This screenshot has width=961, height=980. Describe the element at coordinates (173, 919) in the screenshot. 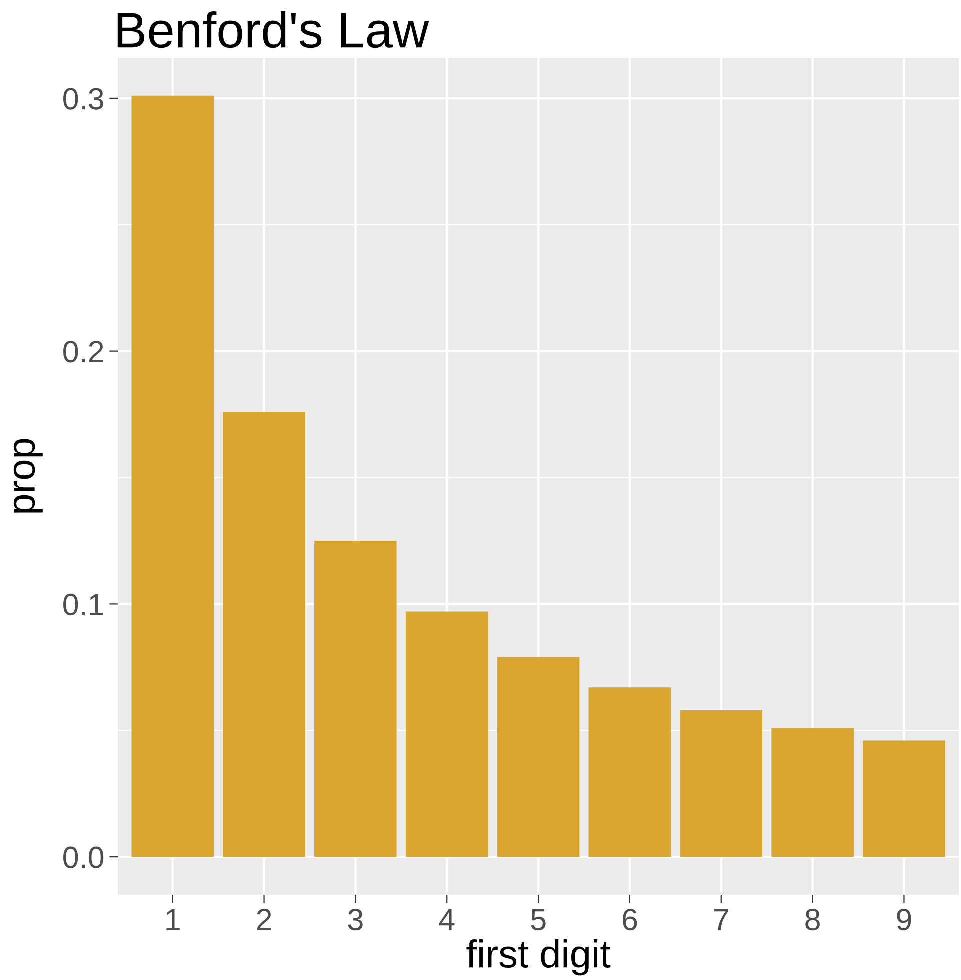

I see `x-tick-label: 1` at that location.